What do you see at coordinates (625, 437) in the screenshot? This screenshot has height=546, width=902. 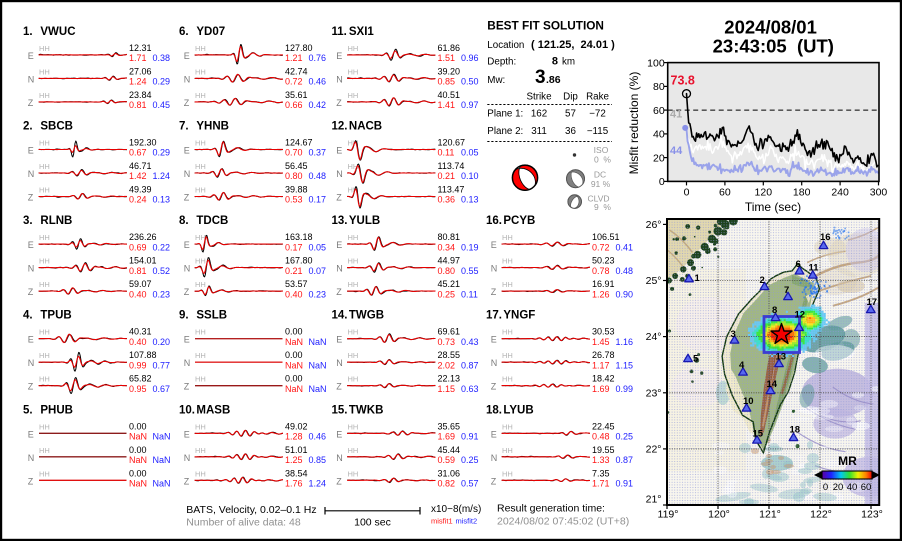 I see `svg-text: 0.25` at bounding box center [625, 437].